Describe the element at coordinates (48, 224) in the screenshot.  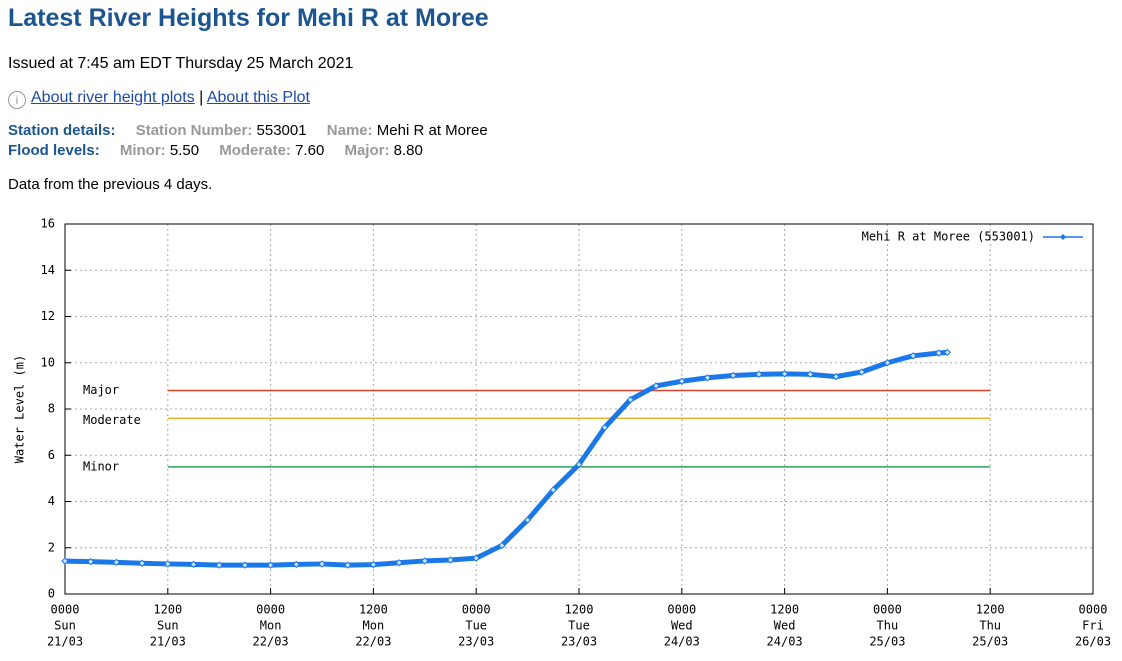
I see `y-tick-label: 16` at that location.